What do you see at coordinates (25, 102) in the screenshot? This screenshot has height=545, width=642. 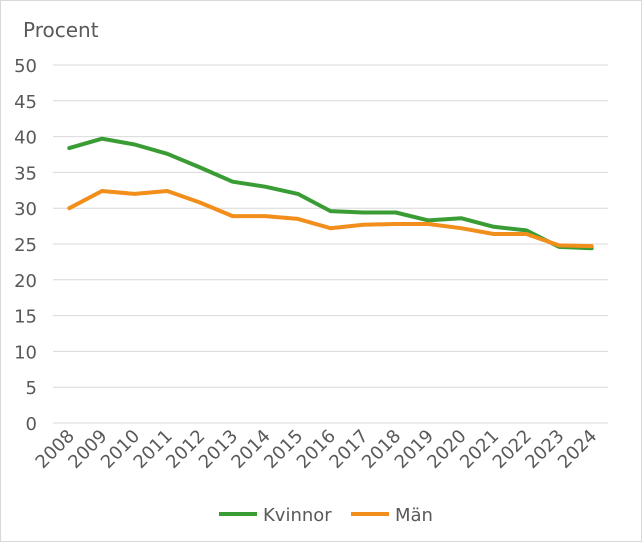 I see `y-tick-label: 45` at bounding box center [25, 102].